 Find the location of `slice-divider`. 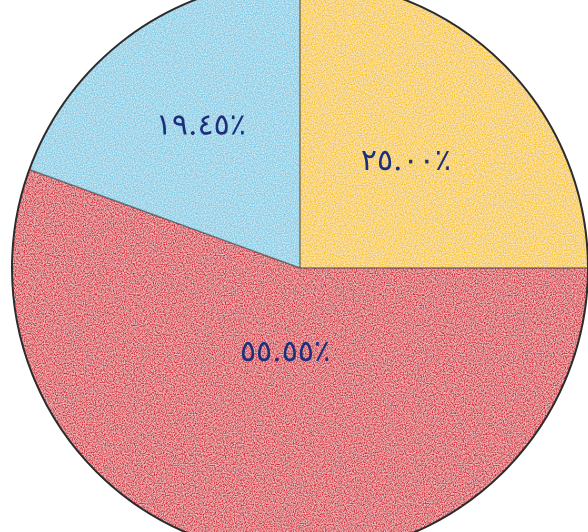

slice-divider is located at coordinates (165, 218).